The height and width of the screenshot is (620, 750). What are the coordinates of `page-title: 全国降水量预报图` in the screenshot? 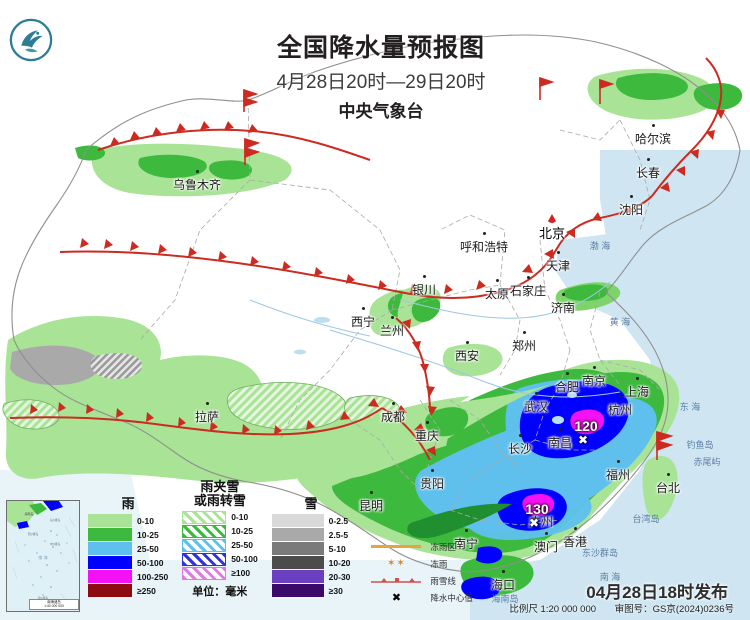 It's located at (380, 48).